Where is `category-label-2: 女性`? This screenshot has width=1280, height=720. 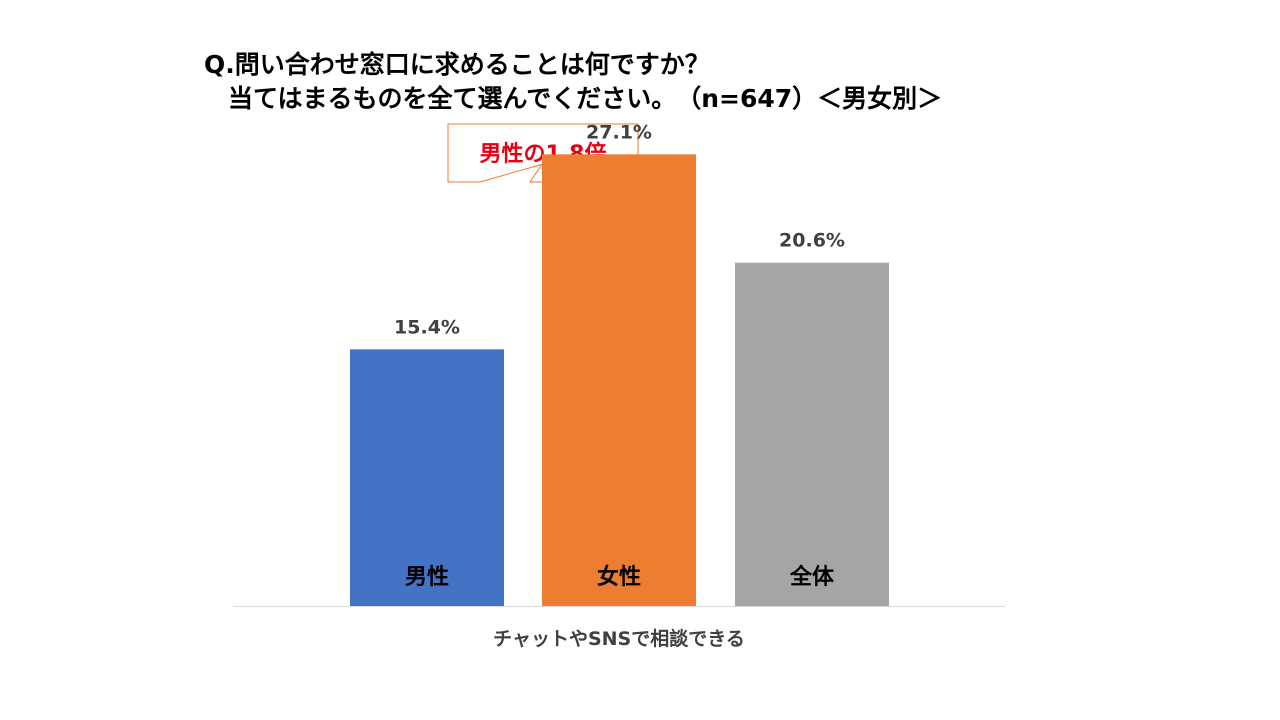 category-label-2: 女性 is located at coordinates (619, 577).